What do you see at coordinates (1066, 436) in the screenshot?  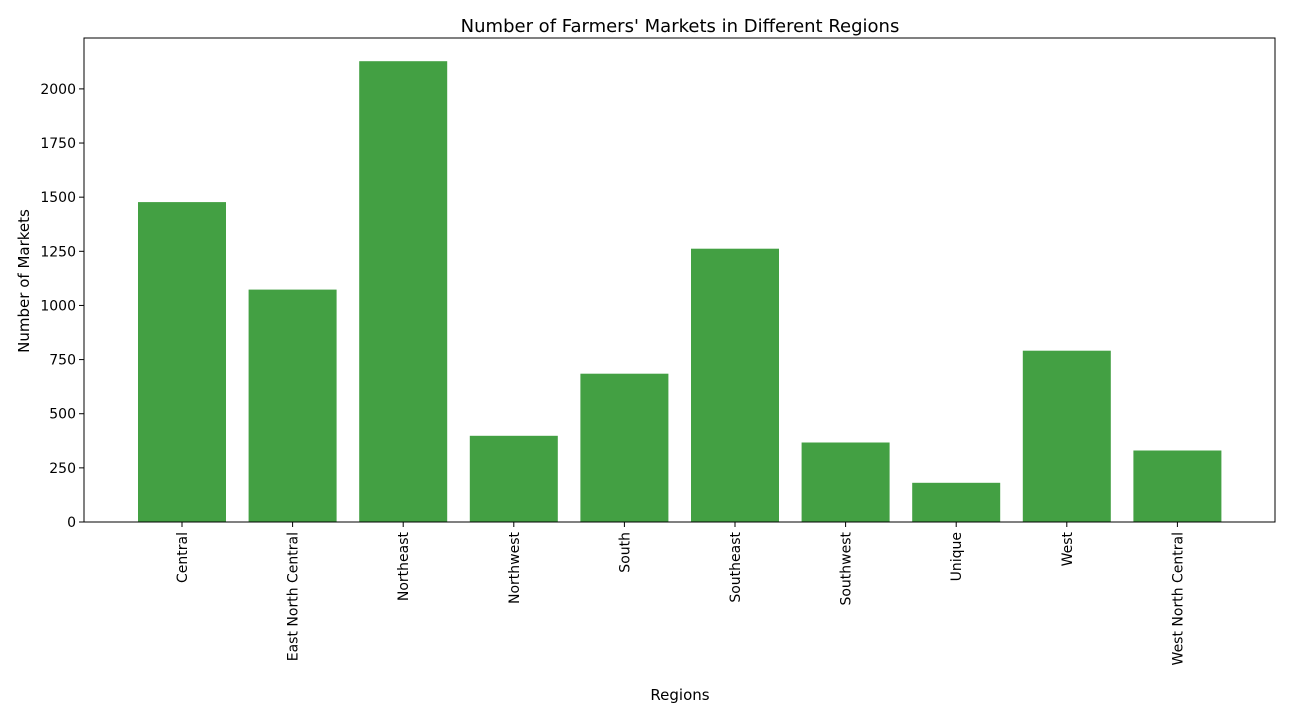 I see `bar-west` at bounding box center [1066, 436].